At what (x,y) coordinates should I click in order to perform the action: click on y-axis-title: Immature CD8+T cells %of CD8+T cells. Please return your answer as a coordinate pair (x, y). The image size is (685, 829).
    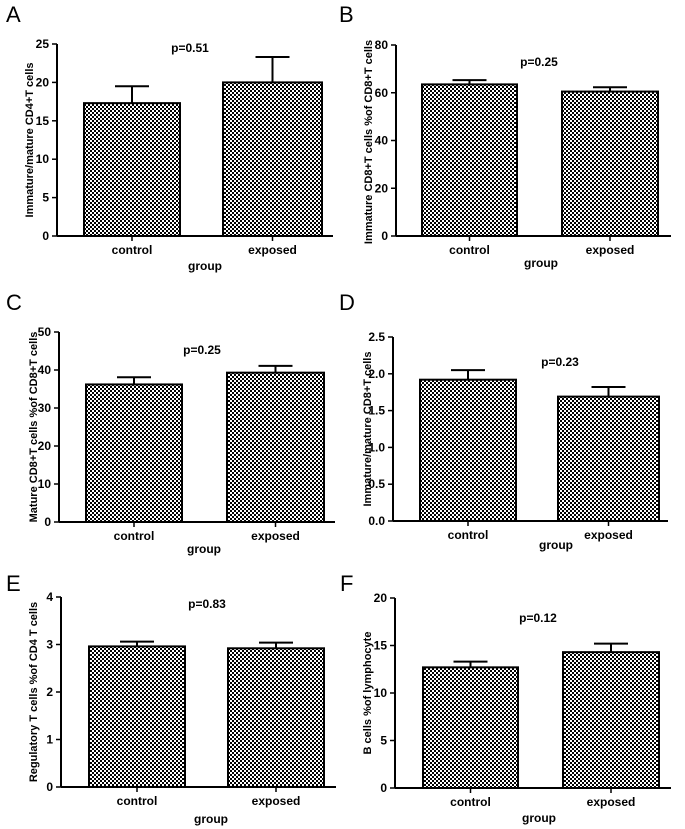
    Looking at the image, I should click on (369, 142).